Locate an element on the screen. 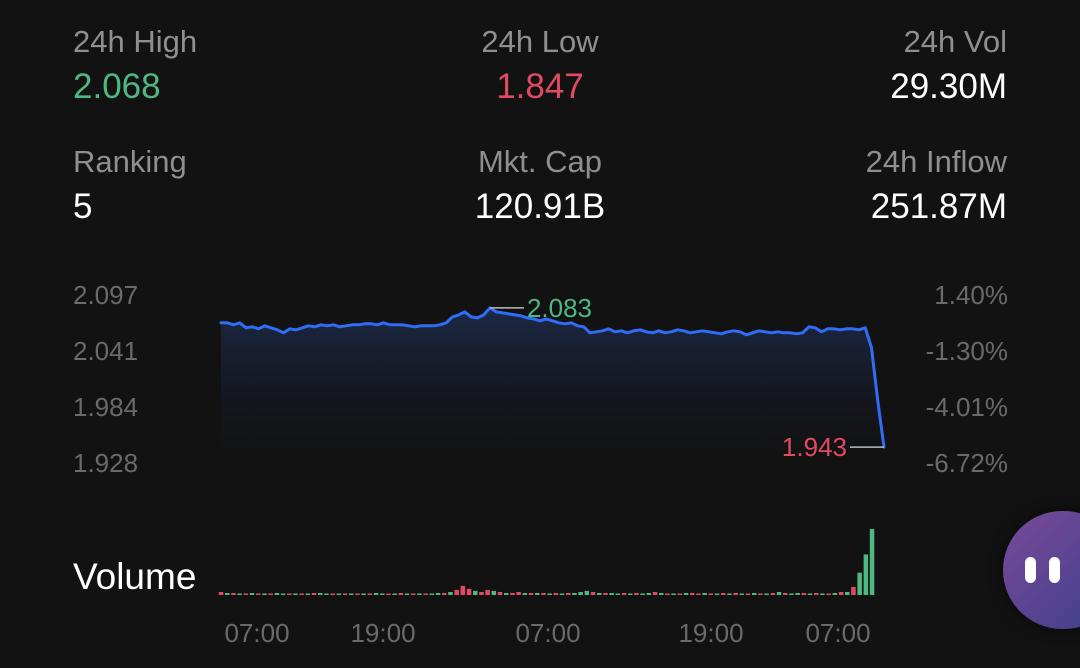 Image resolution: width=1080 pixels, height=668 pixels. stat-value: 120.91B is located at coordinates (540, 206).